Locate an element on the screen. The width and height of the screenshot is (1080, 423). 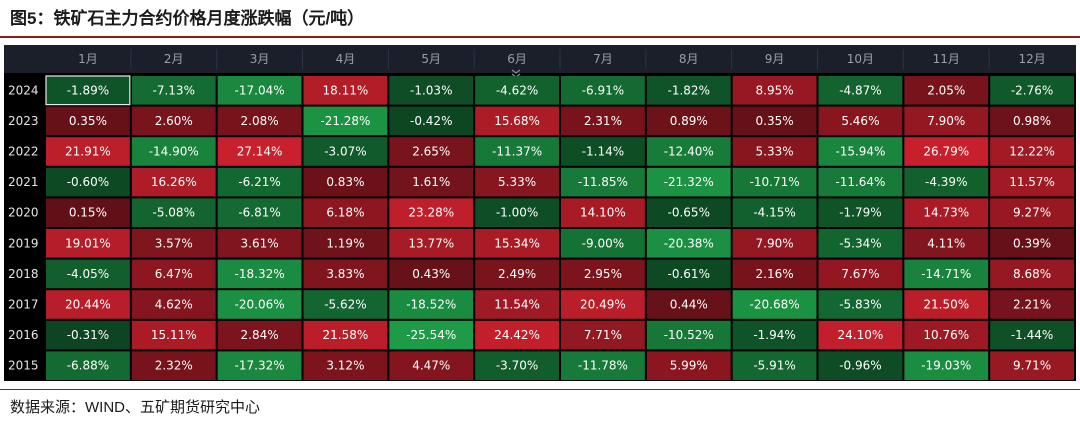
column-header: 2月 is located at coordinates (174, 59).